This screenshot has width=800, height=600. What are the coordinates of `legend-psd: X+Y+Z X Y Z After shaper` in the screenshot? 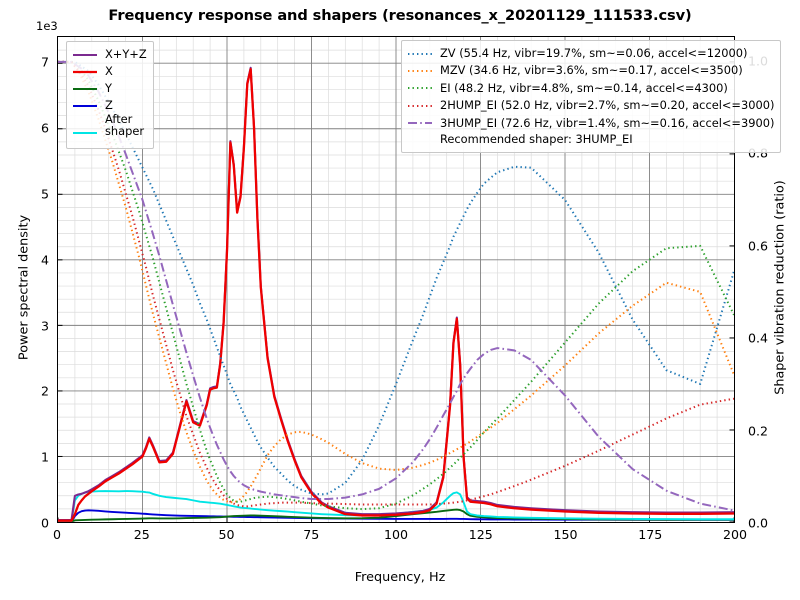 It's located at (110, 95).